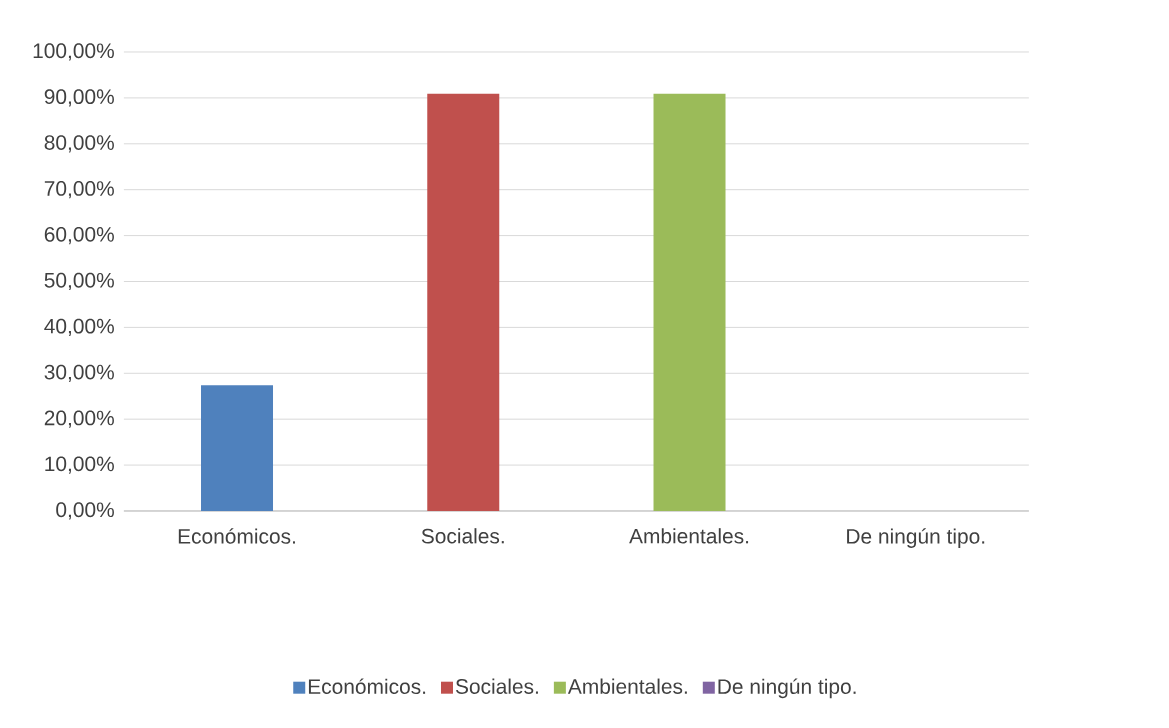  I want to click on y-tick-label: 50,00%, so click(79, 281).